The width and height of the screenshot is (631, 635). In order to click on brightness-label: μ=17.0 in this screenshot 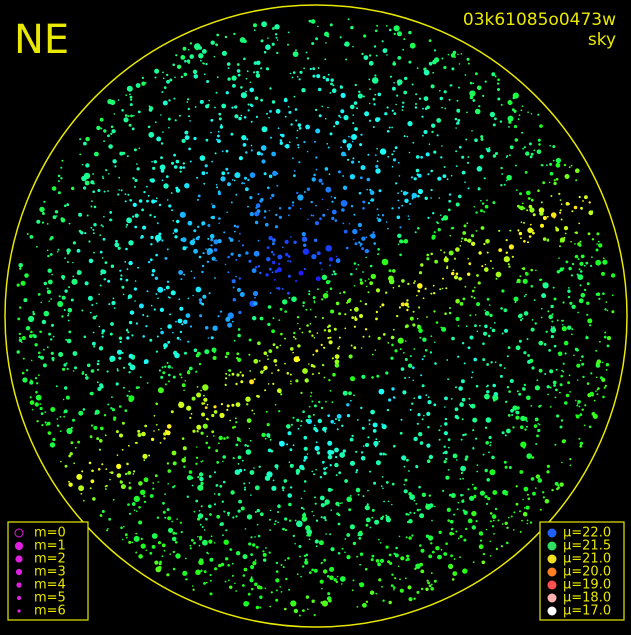, I will do `click(587, 611)`.